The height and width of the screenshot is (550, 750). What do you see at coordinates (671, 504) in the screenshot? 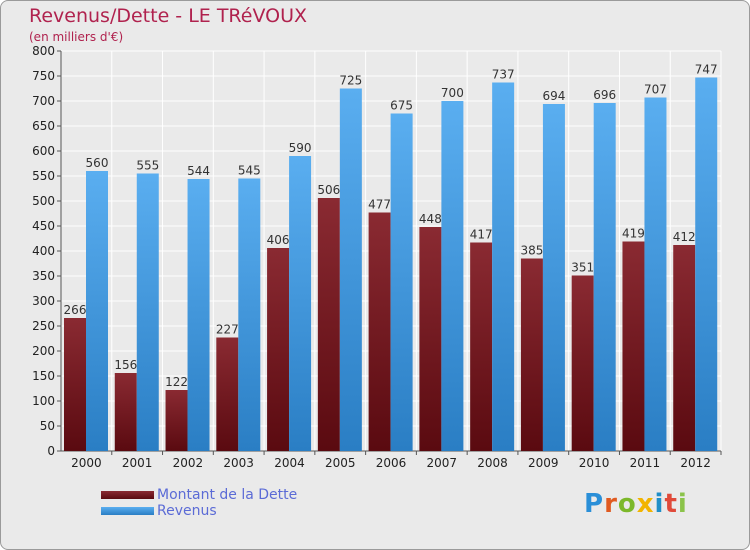
I see `logo-letter: t` at bounding box center [671, 504].